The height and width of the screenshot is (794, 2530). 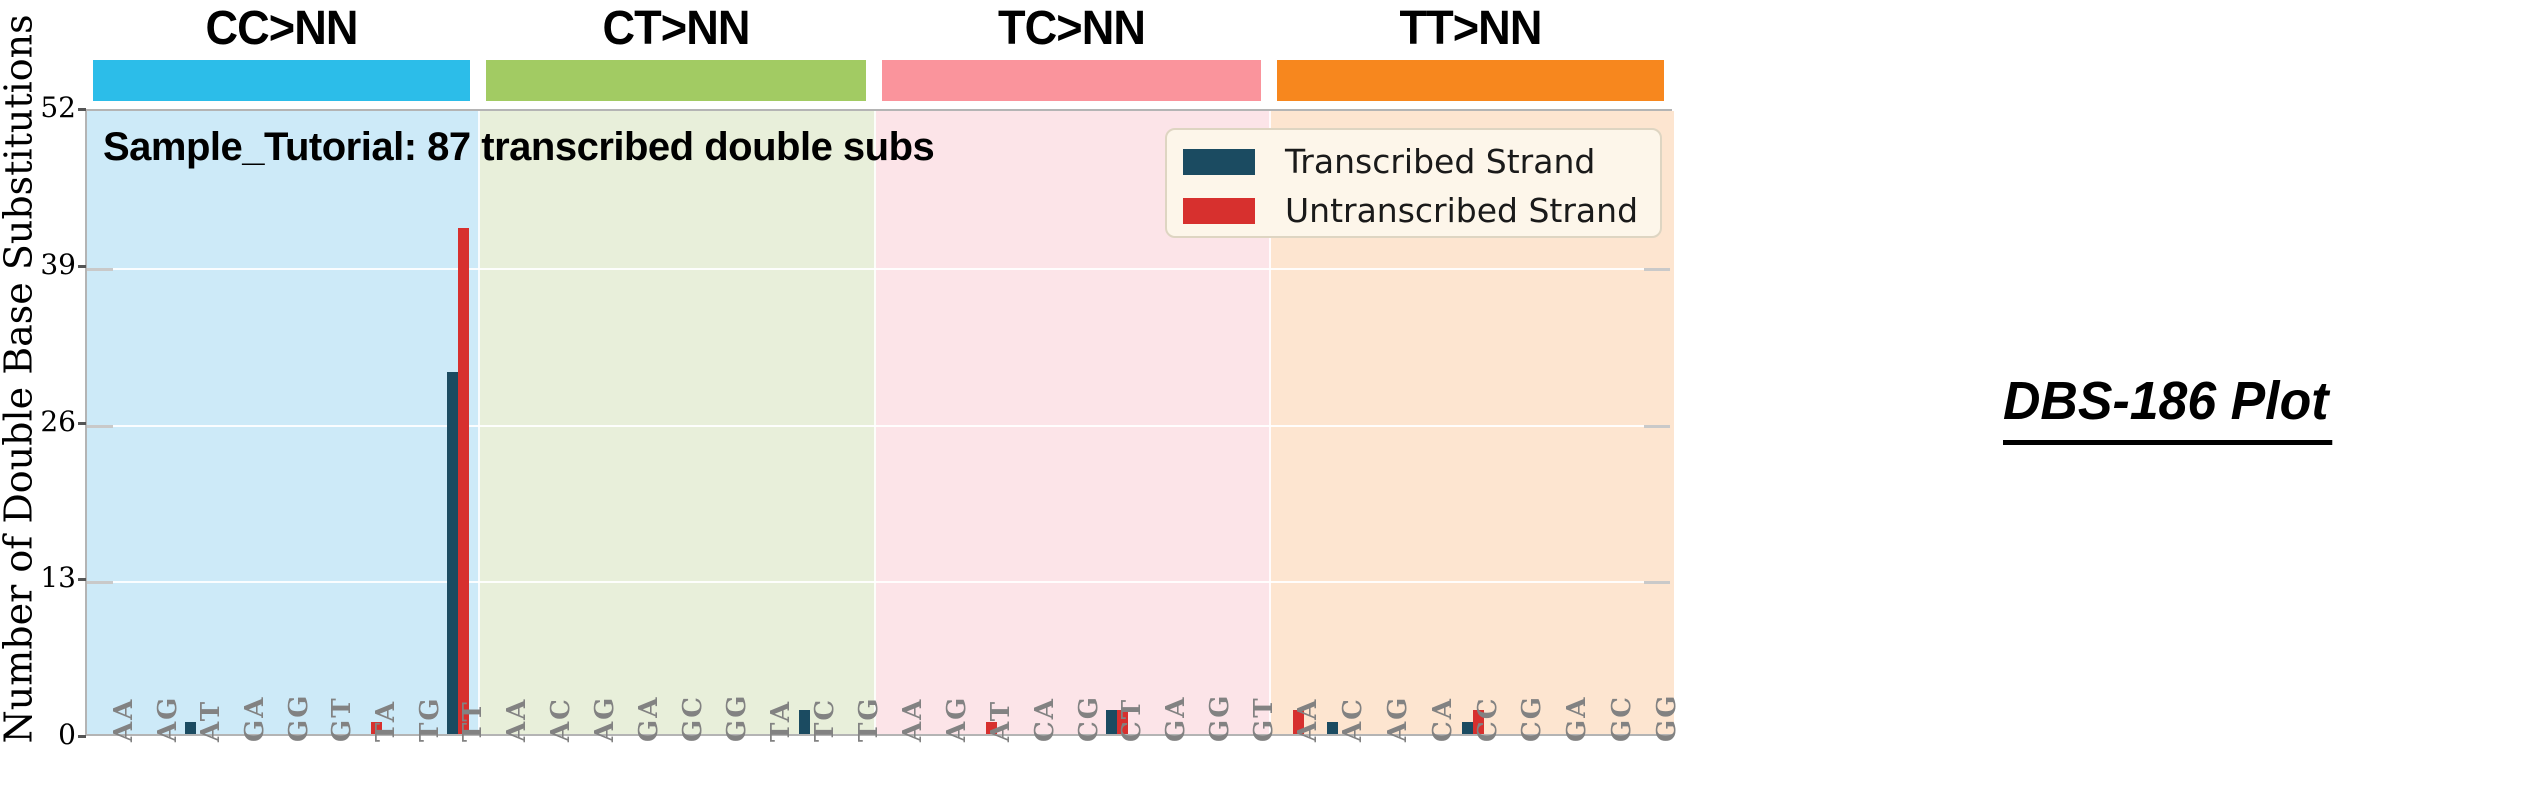 What do you see at coordinates (453, 553) in the screenshot?
I see `bar-transcribed-CC-TT` at bounding box center [453, 553].